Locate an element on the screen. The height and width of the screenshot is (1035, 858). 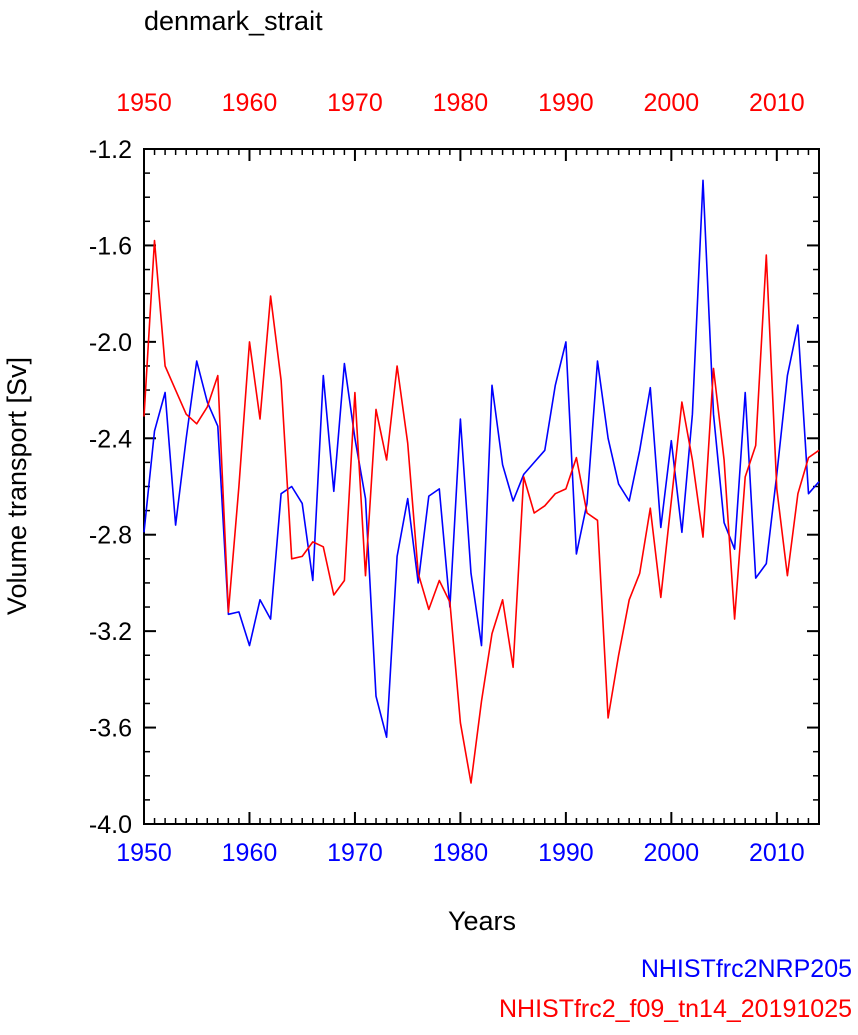
y-tick-label: -3.2 is located at coordinates (110, 632).